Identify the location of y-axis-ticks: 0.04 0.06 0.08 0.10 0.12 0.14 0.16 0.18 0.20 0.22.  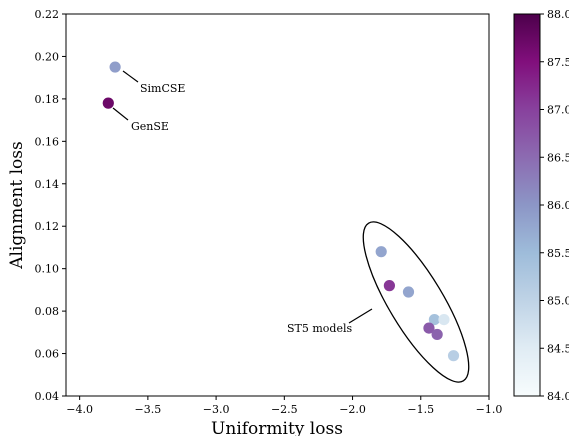
(50, 205).